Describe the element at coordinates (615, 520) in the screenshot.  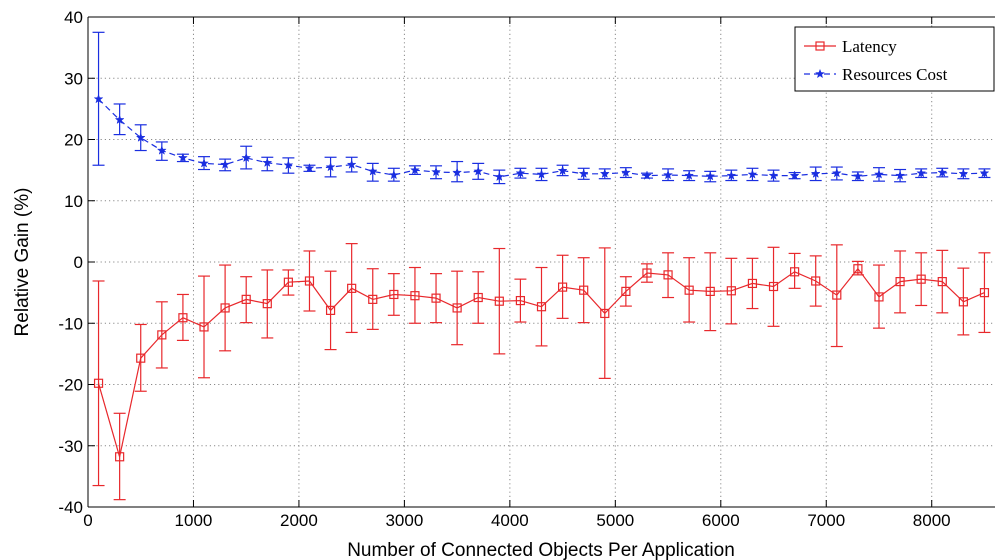
I see `x-tick-label: 5000` at that location.